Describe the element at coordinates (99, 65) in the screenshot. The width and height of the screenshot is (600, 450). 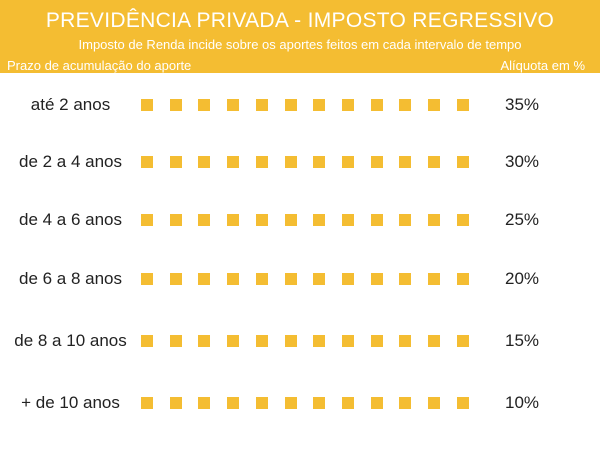
I see `column-header-term: Prazo de acumulação do aporte` at that location.